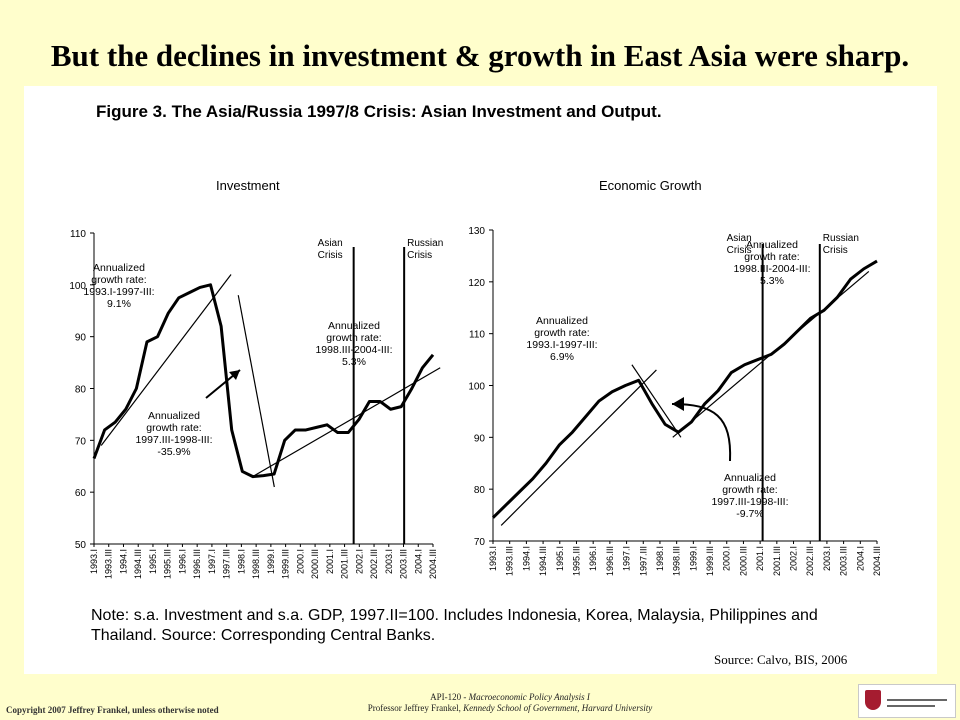  I want to click on series-line, so click(263, 381).